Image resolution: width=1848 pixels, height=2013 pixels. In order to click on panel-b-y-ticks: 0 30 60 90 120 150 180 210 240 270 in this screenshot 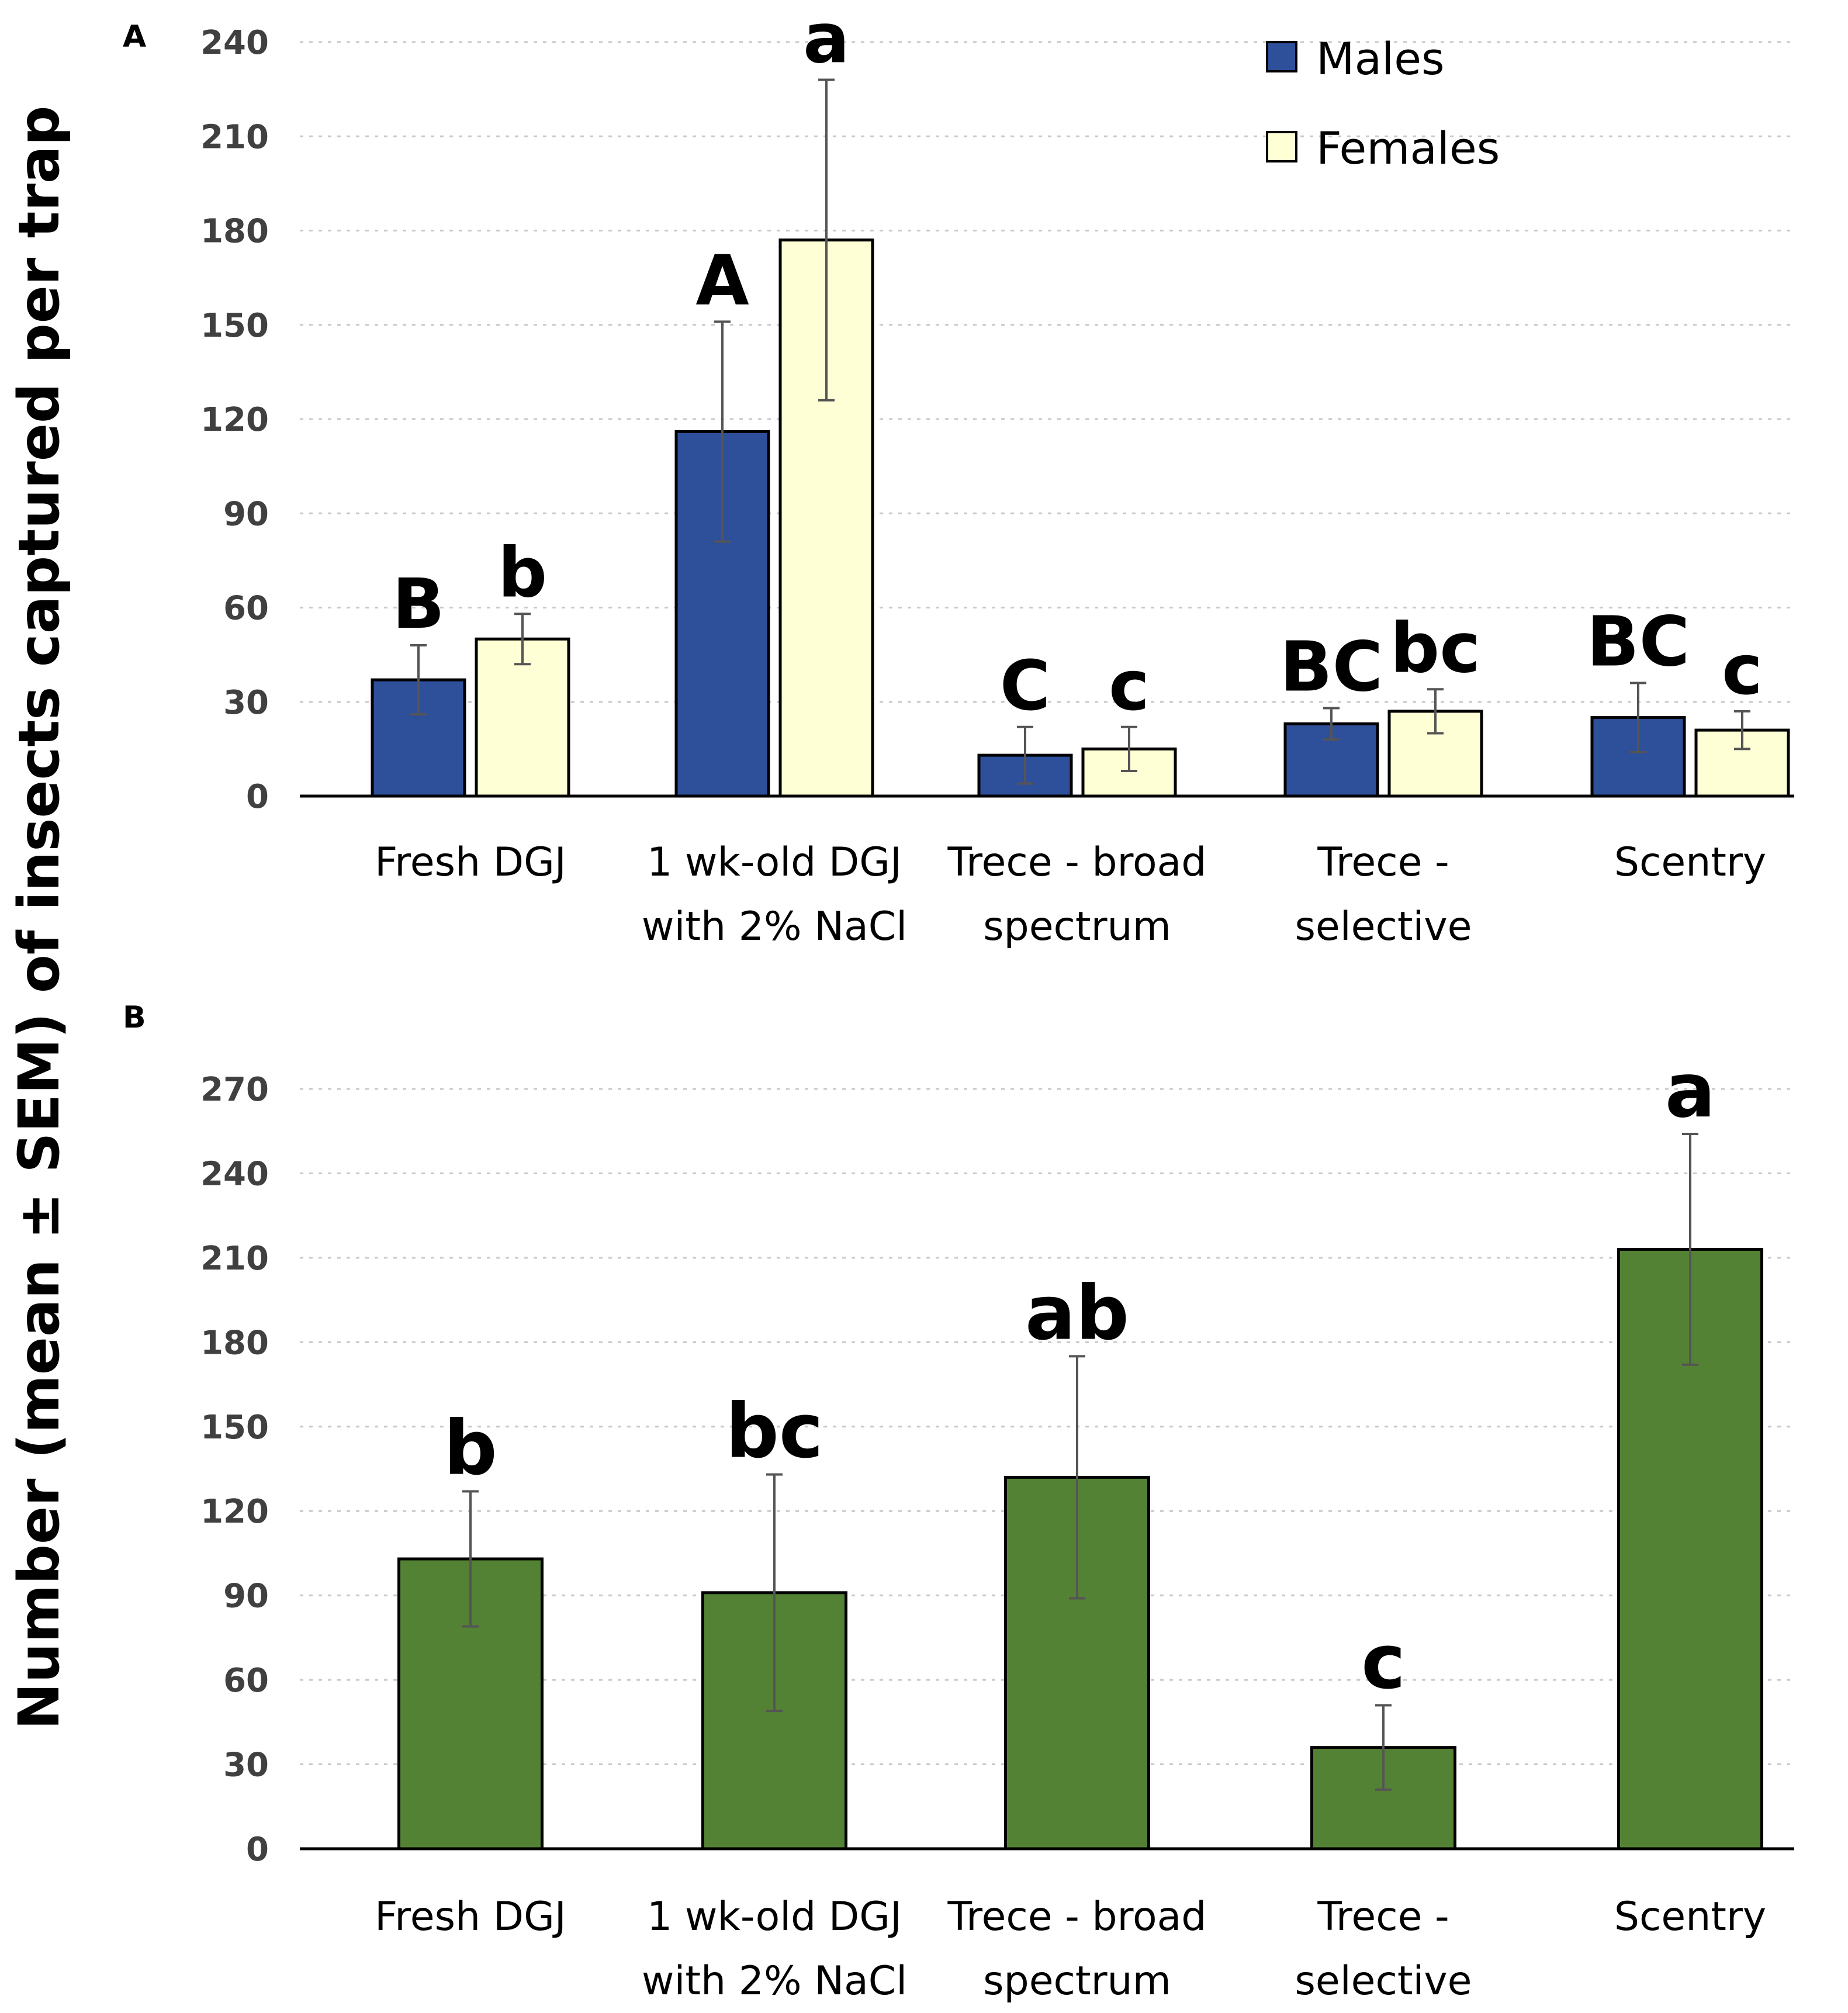, I will do `click(235, 1470)`.